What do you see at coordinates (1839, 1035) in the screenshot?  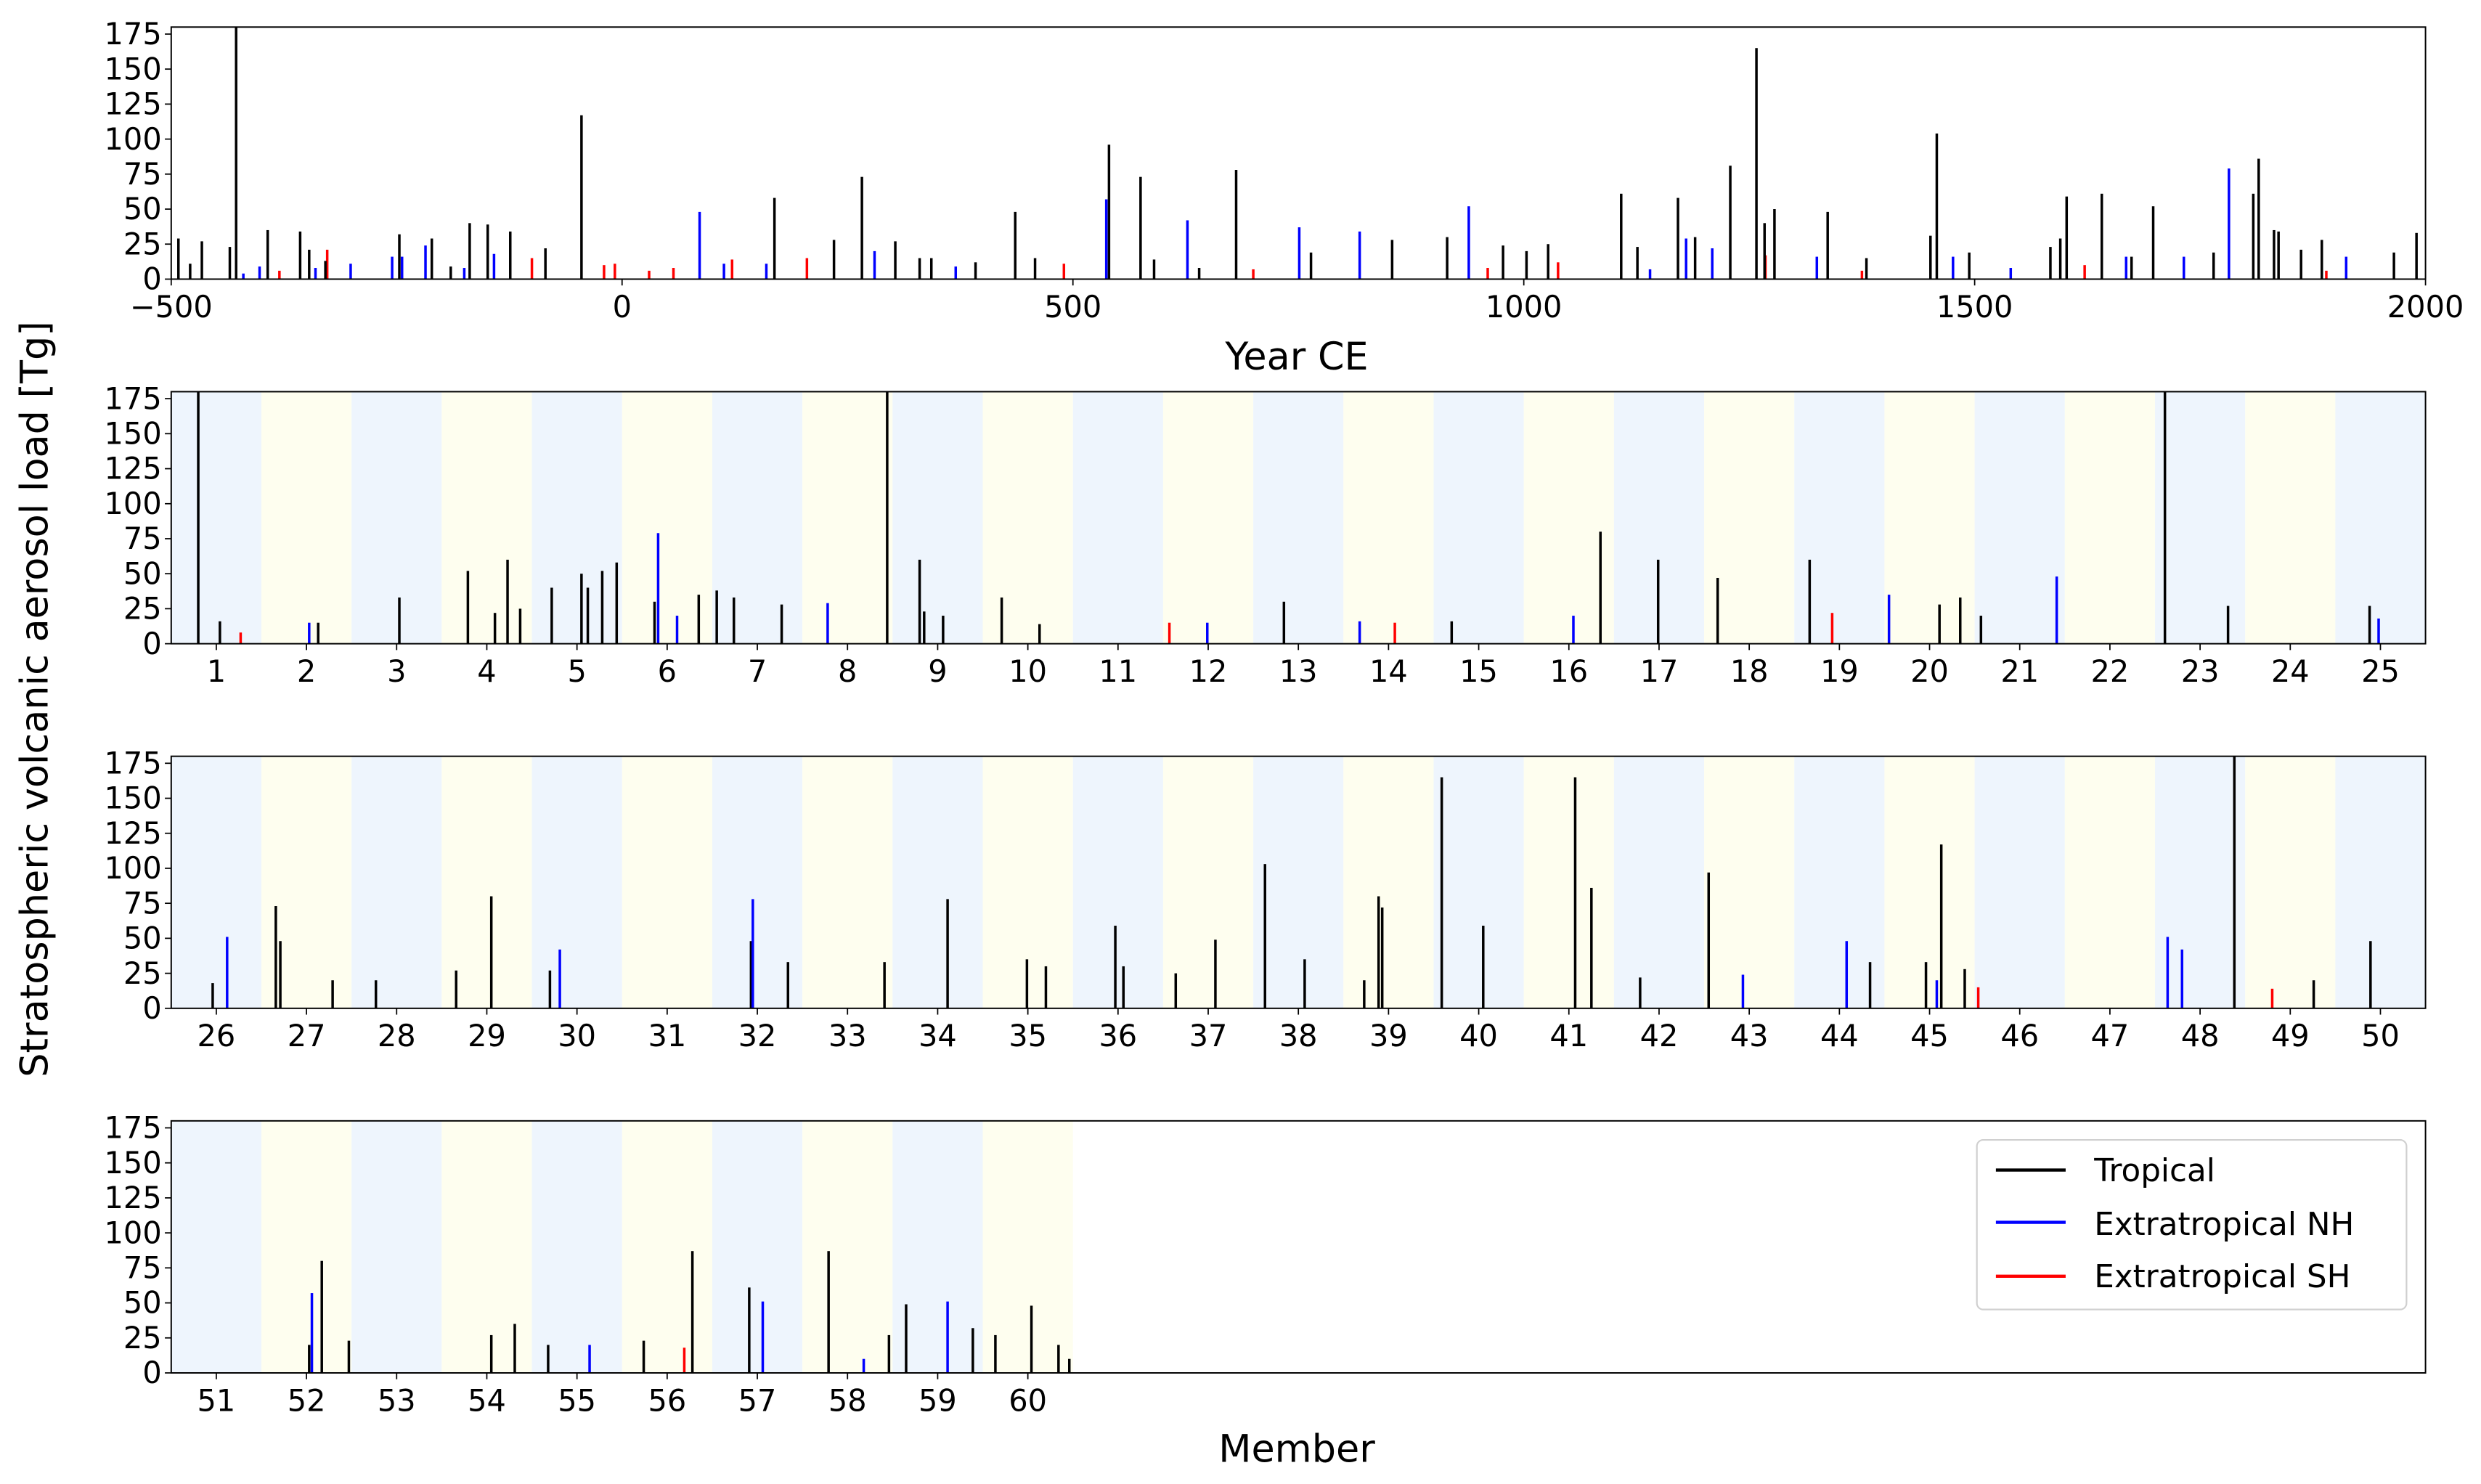 I see `x-tick-label-member-44: 44` at bounding box center [1839, 1035].